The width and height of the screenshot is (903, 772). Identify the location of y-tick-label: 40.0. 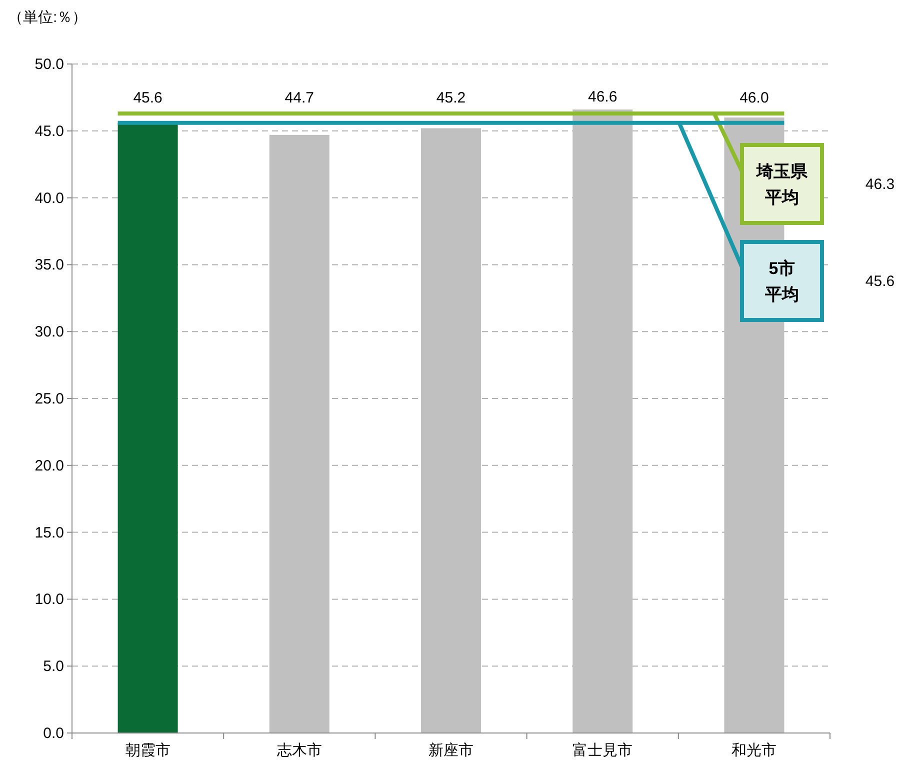
(49, 198).